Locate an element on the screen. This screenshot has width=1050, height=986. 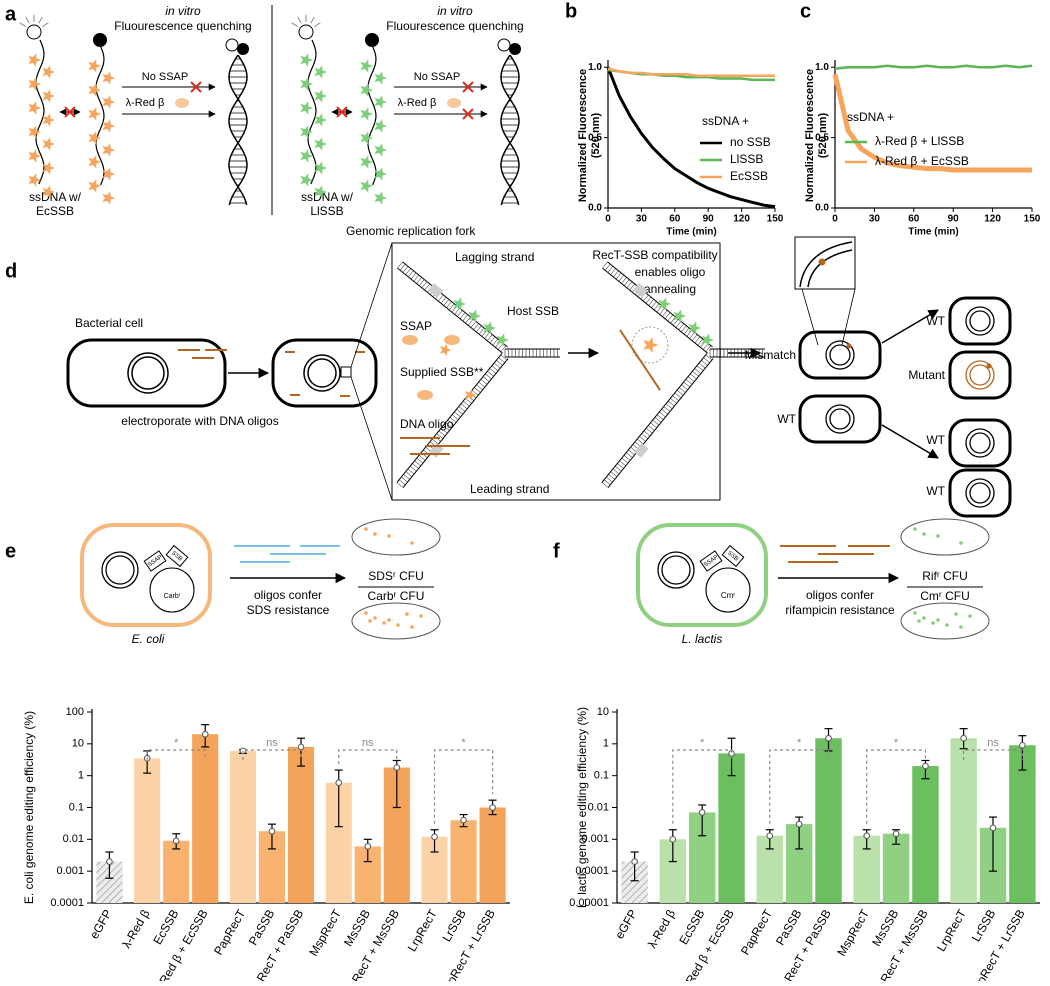
legend-label: no SSB is located at coordinates (750, 142).